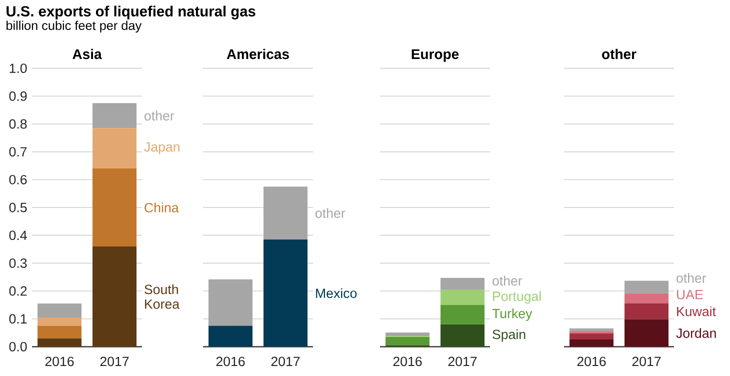 The image size is (730, 376). What do you see at coordinates (18, 347) in the screenshot?
I see `y-tick-label: 0.0` at bounding box center [18, 347].